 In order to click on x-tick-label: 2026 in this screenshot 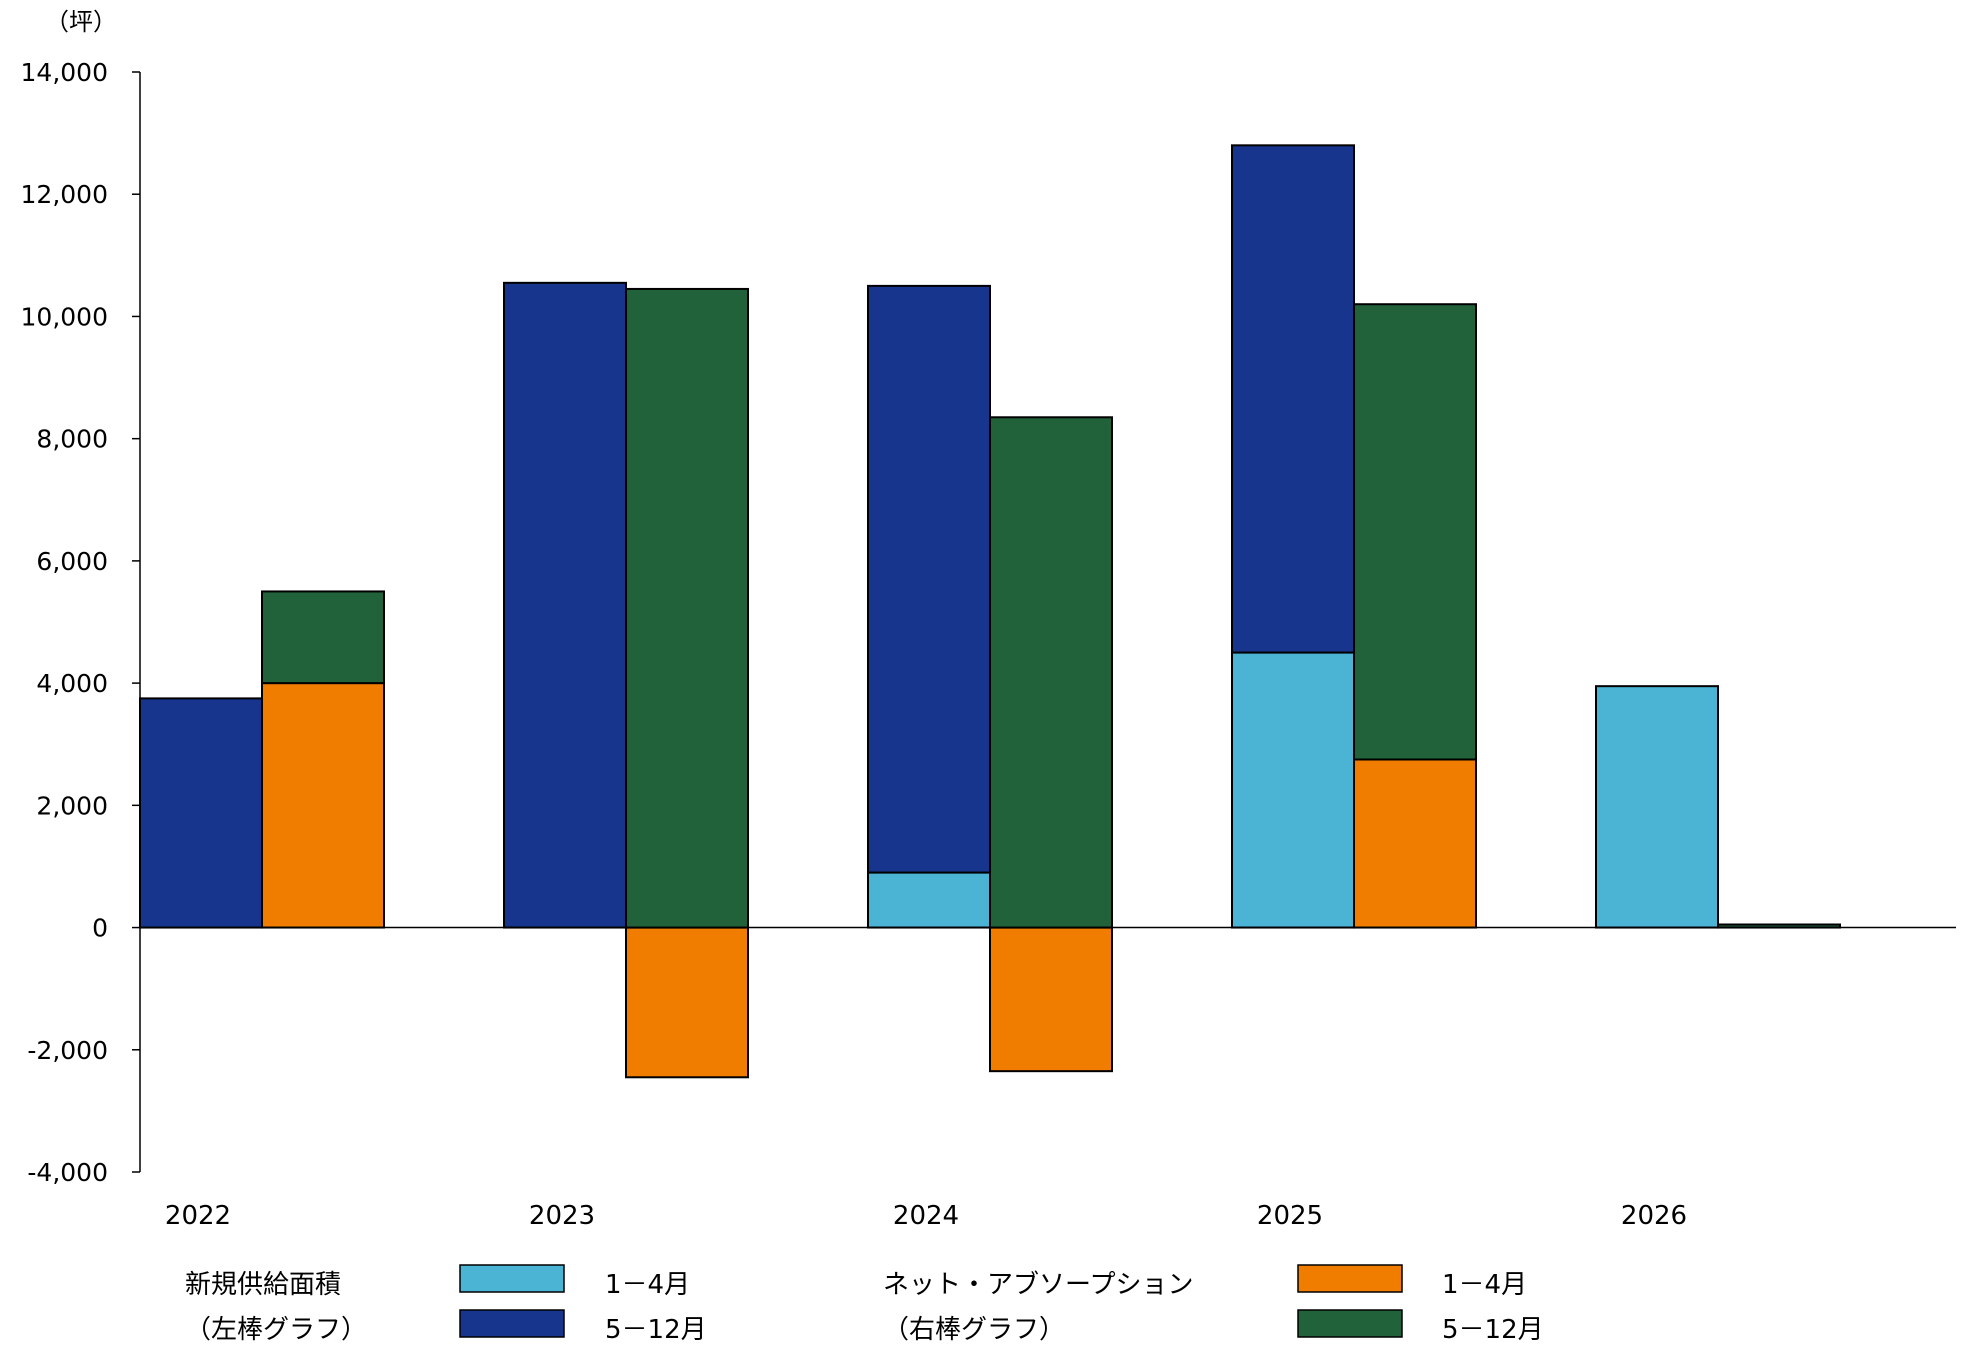, I will do `click(1654, 1216)`.